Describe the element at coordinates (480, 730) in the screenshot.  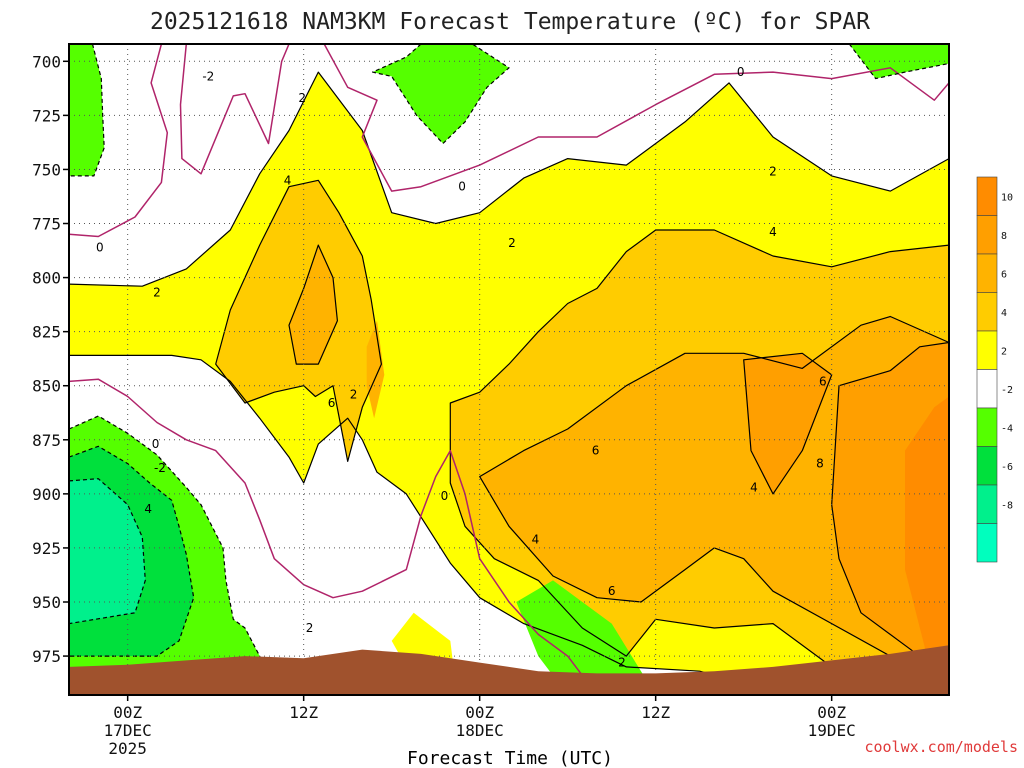
I see `x-tick-label: 18DEC` at that location.